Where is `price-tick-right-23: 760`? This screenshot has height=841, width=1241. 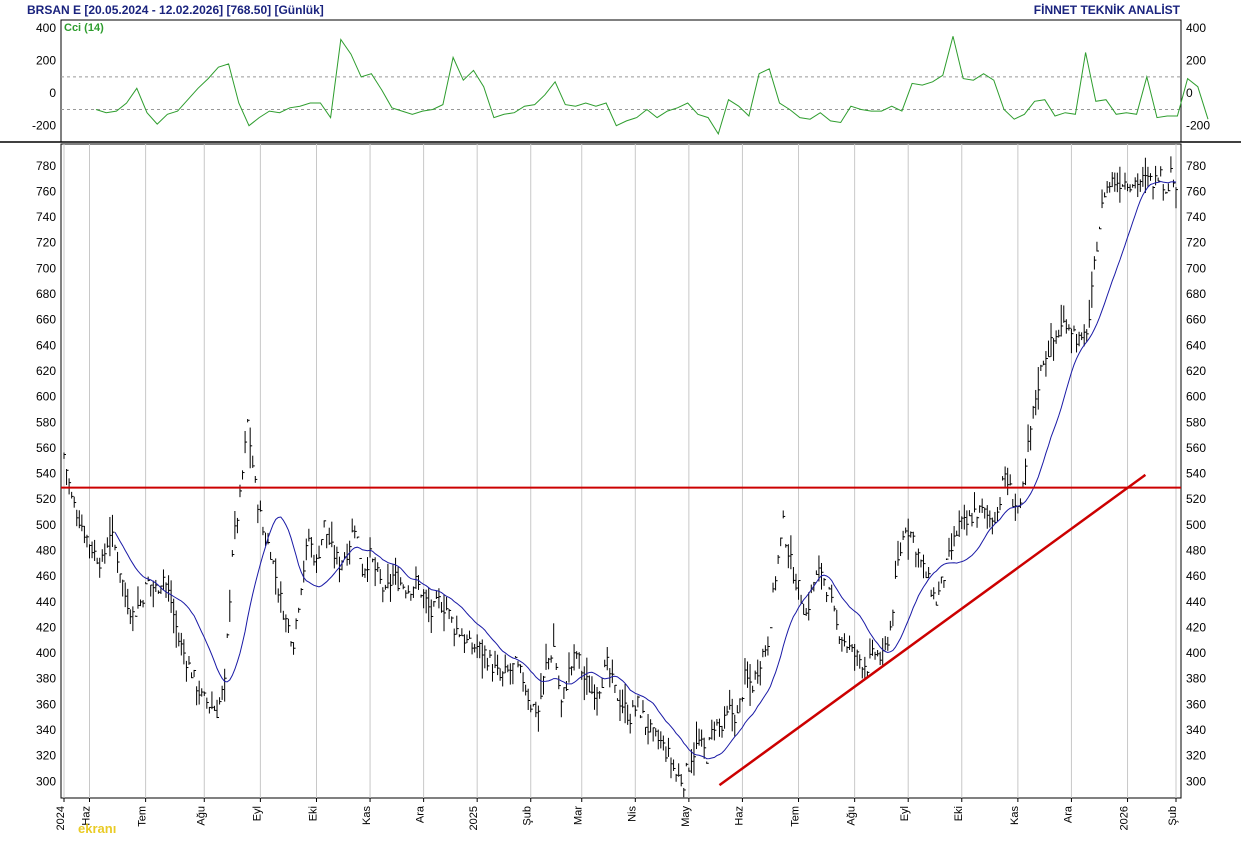 price-tick-right-23: 760 is located at coordinates (1196, 191).